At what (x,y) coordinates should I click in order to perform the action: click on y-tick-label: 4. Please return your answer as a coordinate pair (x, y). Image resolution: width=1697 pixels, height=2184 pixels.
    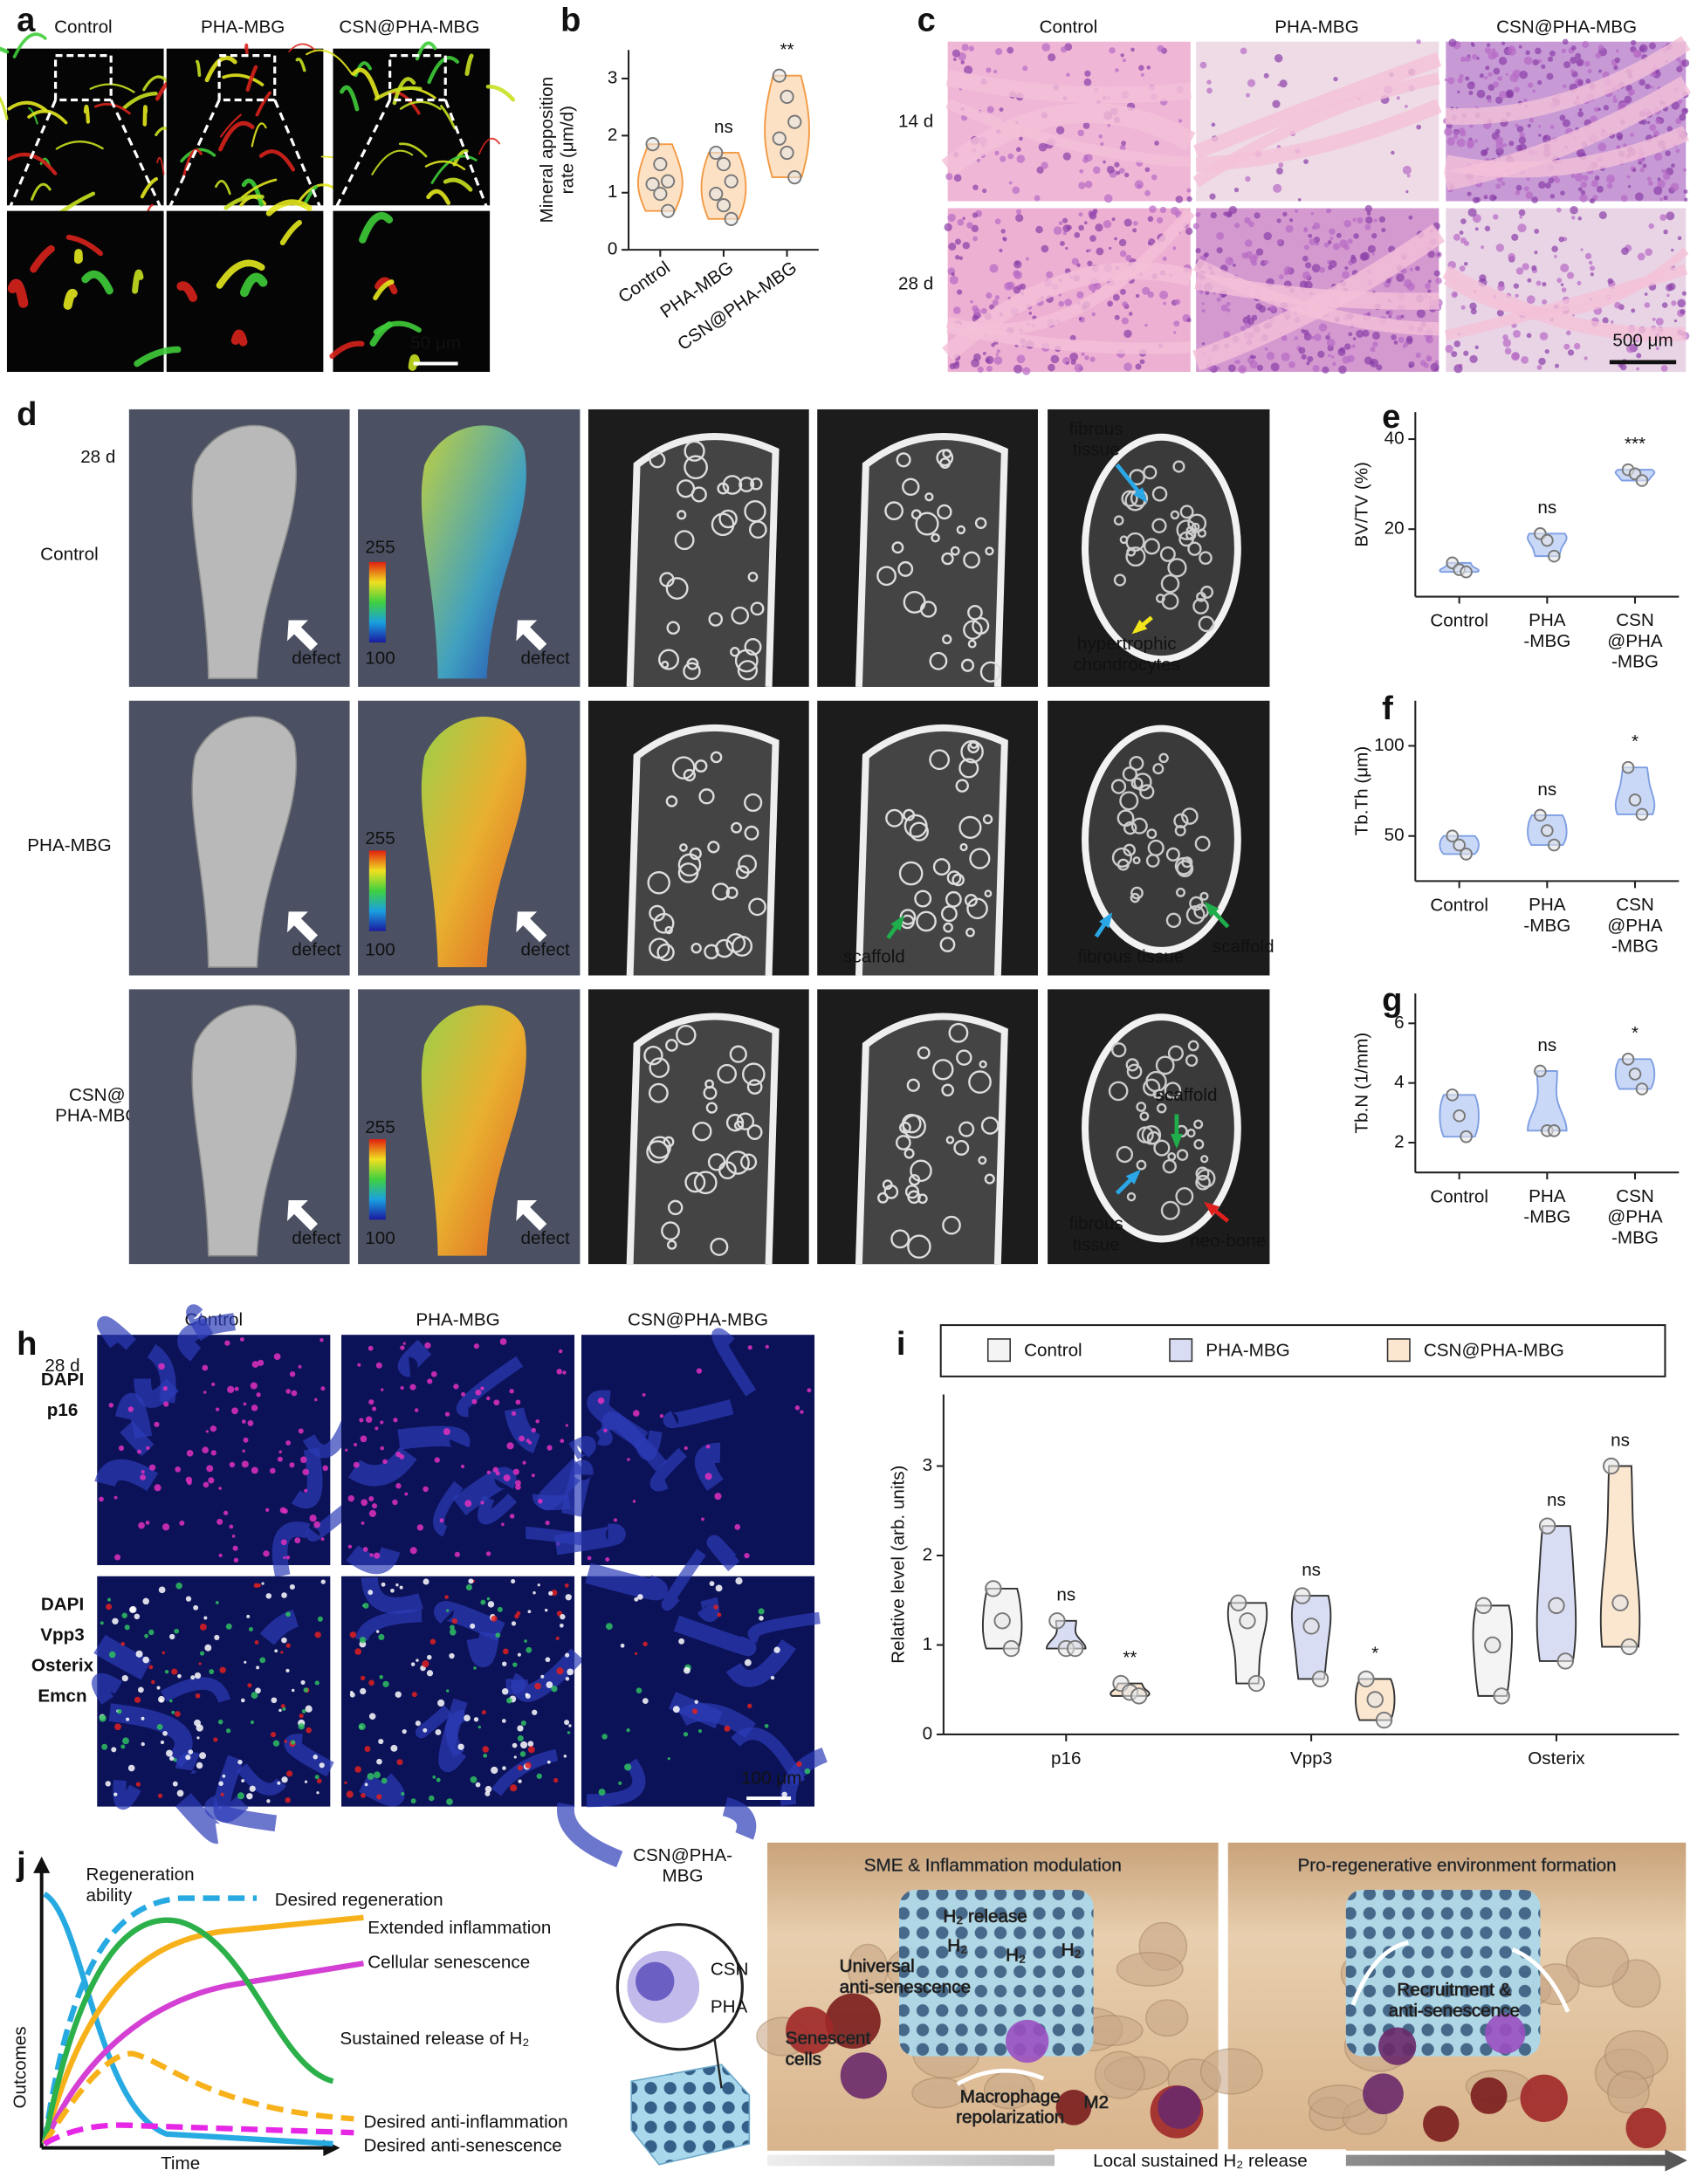
    Looking at the image, I should click on (1399, 1082).